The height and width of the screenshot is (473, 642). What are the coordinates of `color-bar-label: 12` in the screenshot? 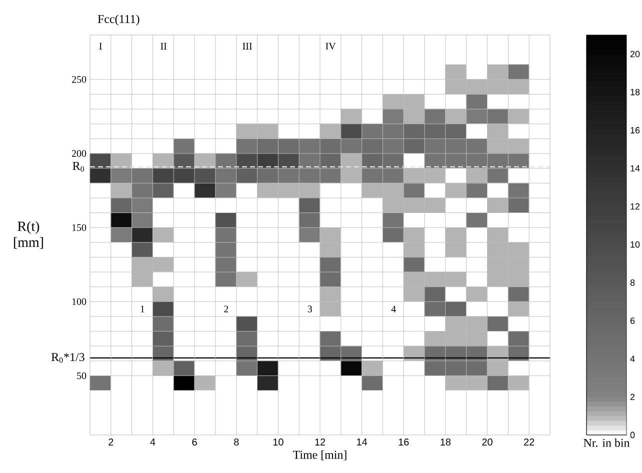 It's located at (635, 206).